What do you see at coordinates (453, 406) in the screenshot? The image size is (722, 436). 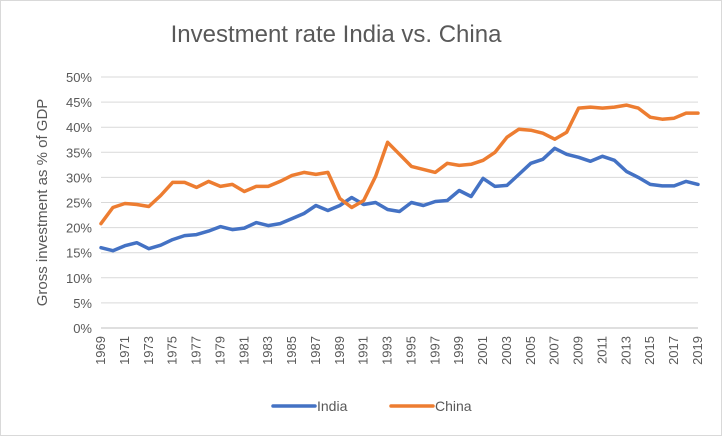 I see `legend-label-china: China` at bounding box center [453, 406].